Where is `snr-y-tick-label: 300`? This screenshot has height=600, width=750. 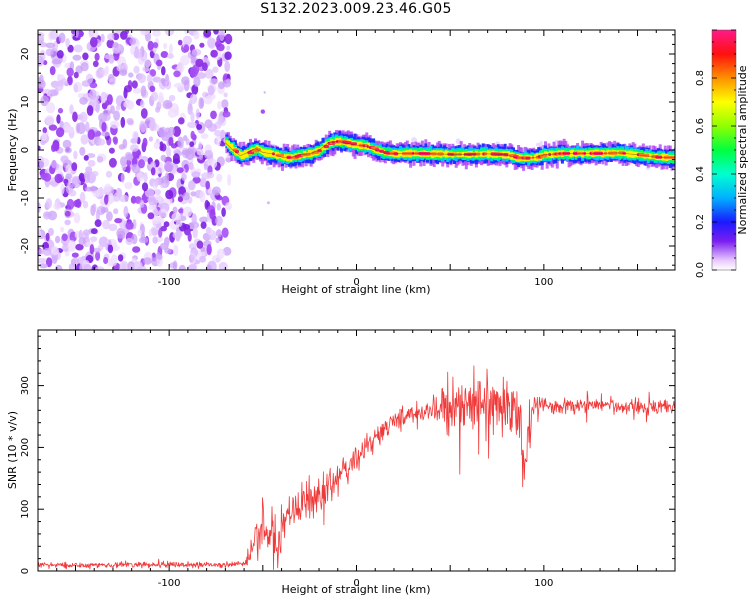
snr-y-tick-label: 300 is located at coordinates (25, 385).